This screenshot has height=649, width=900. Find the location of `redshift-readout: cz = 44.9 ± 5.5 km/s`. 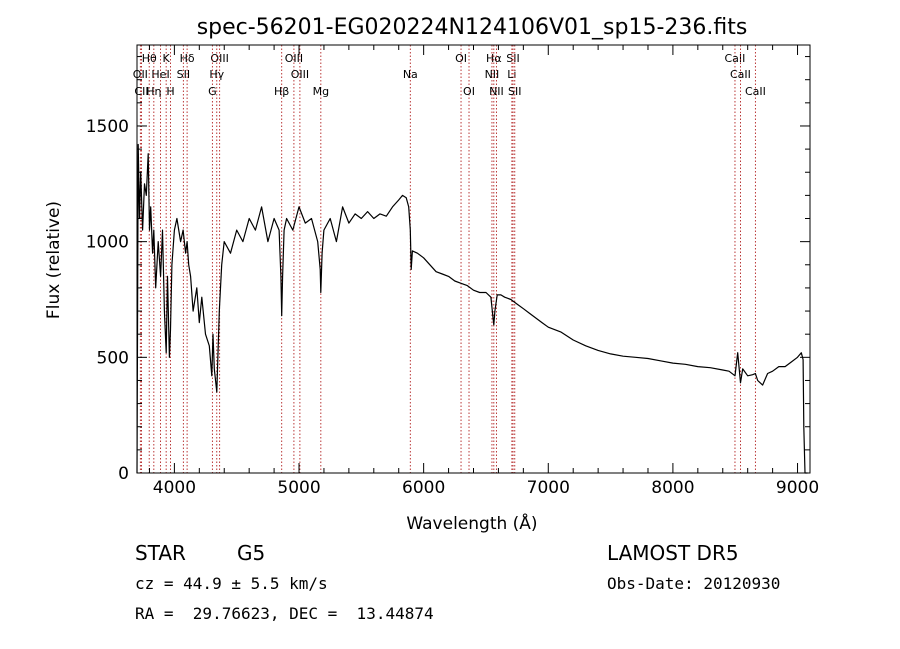

redshift-readout: cz = 44.9 ± 5.5 km/s is located at coordinates (231, 583).